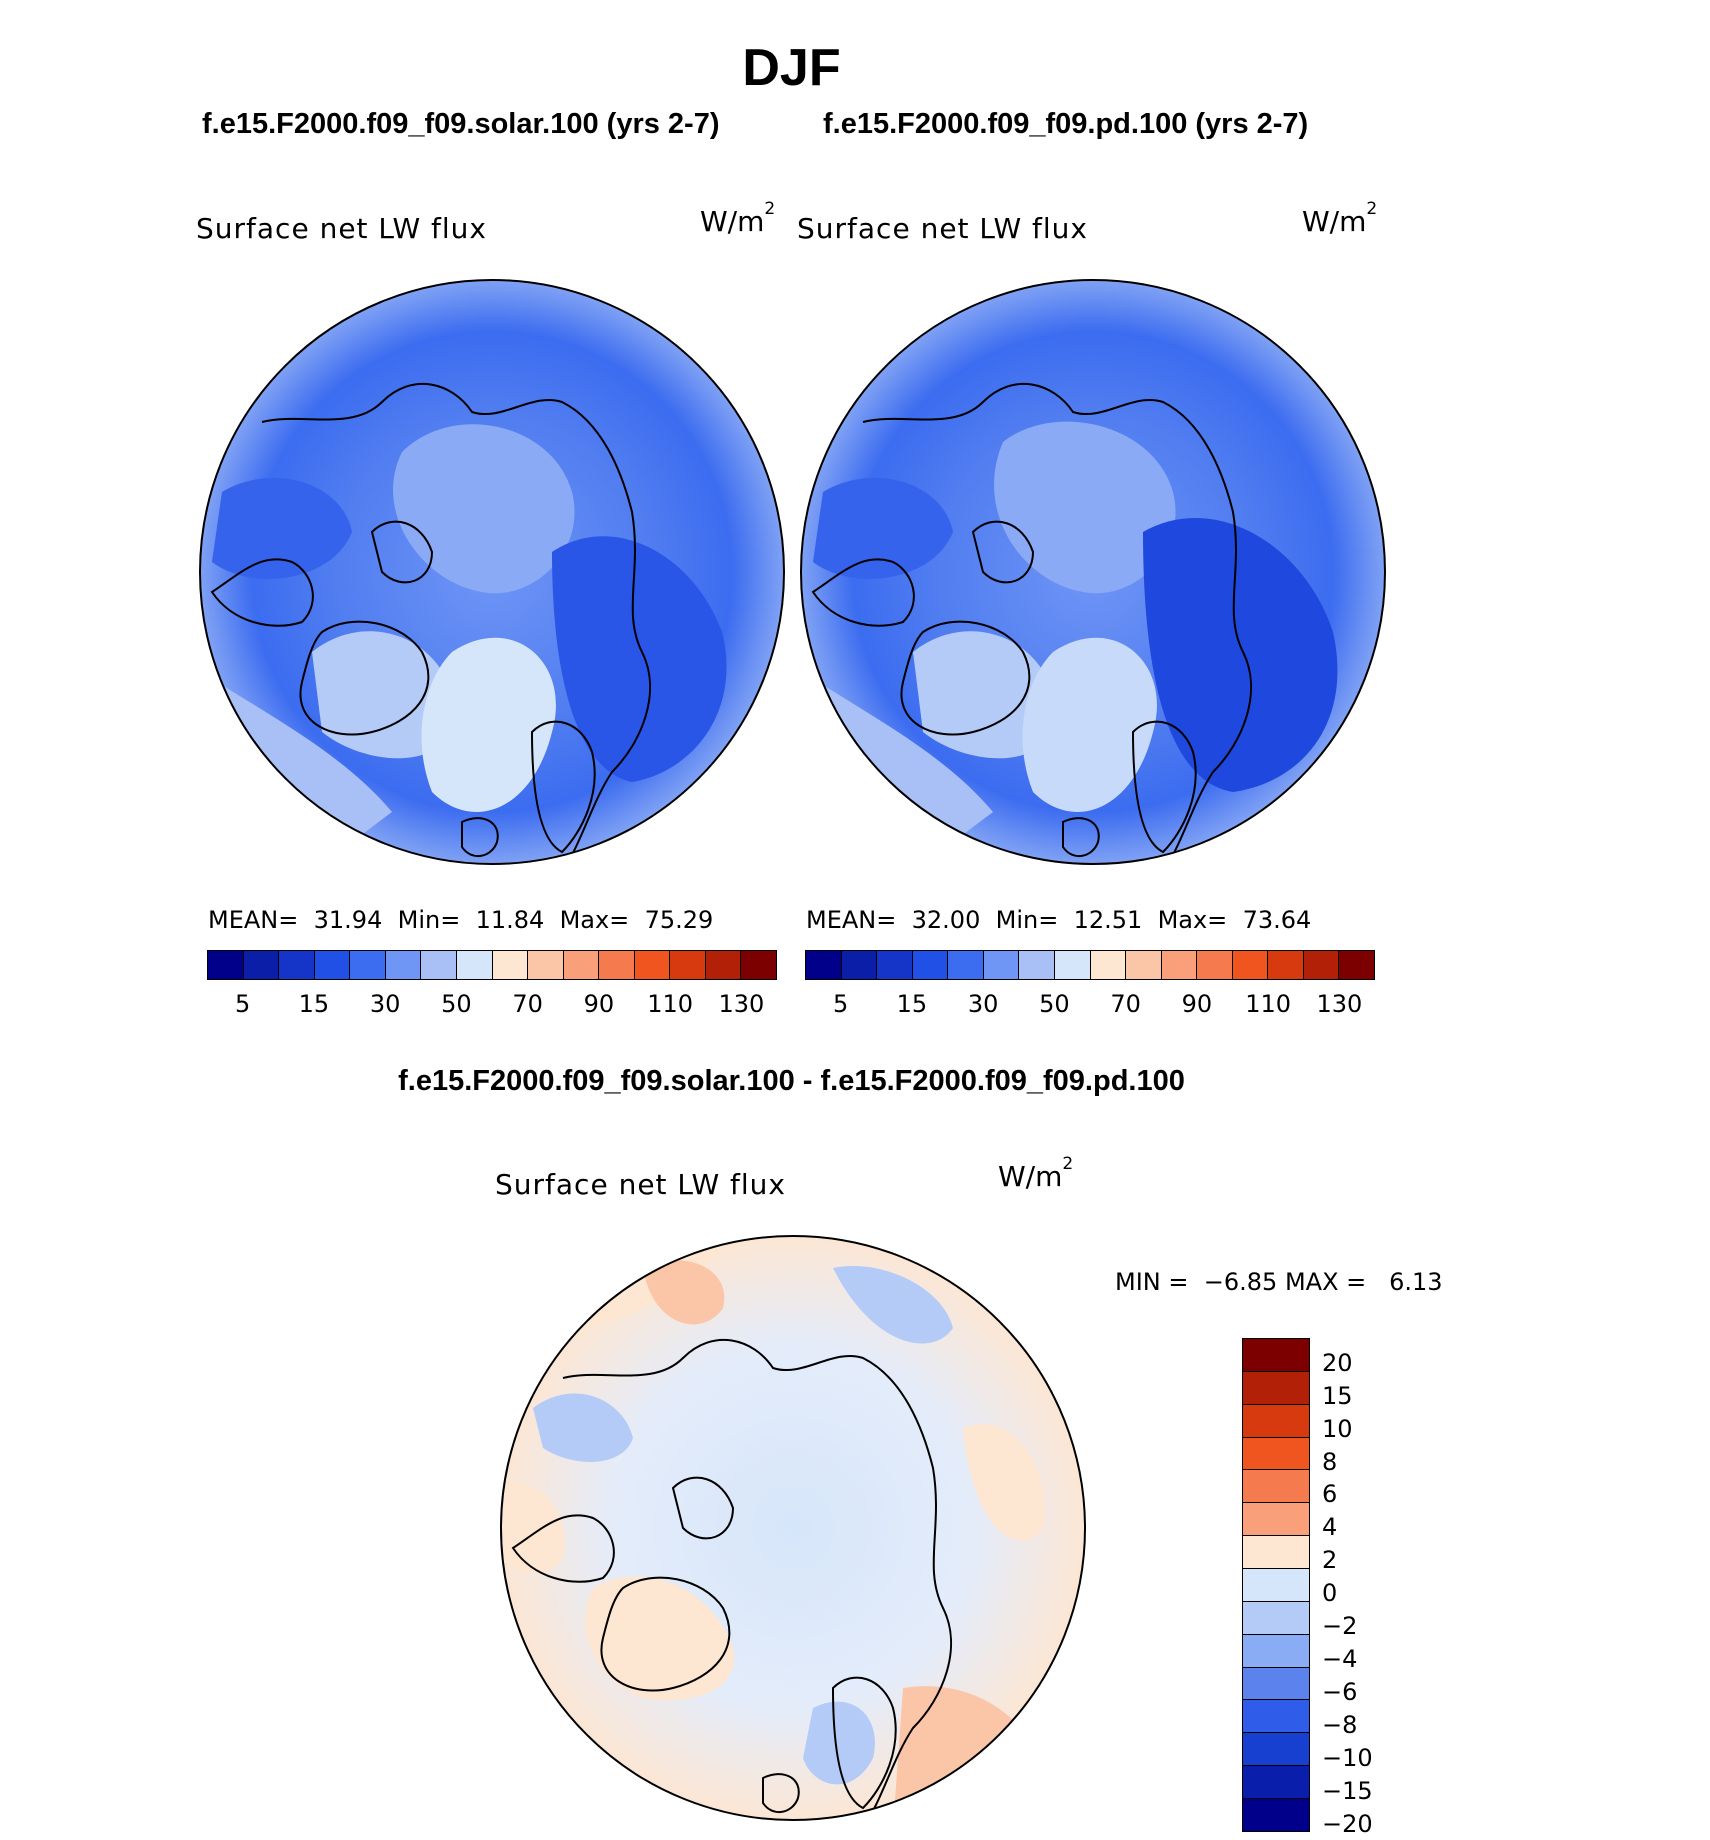  Describe the element at coordinates (1330, 1527) in the screenshot. I see `colorbar-tick-label: 4` at that location.